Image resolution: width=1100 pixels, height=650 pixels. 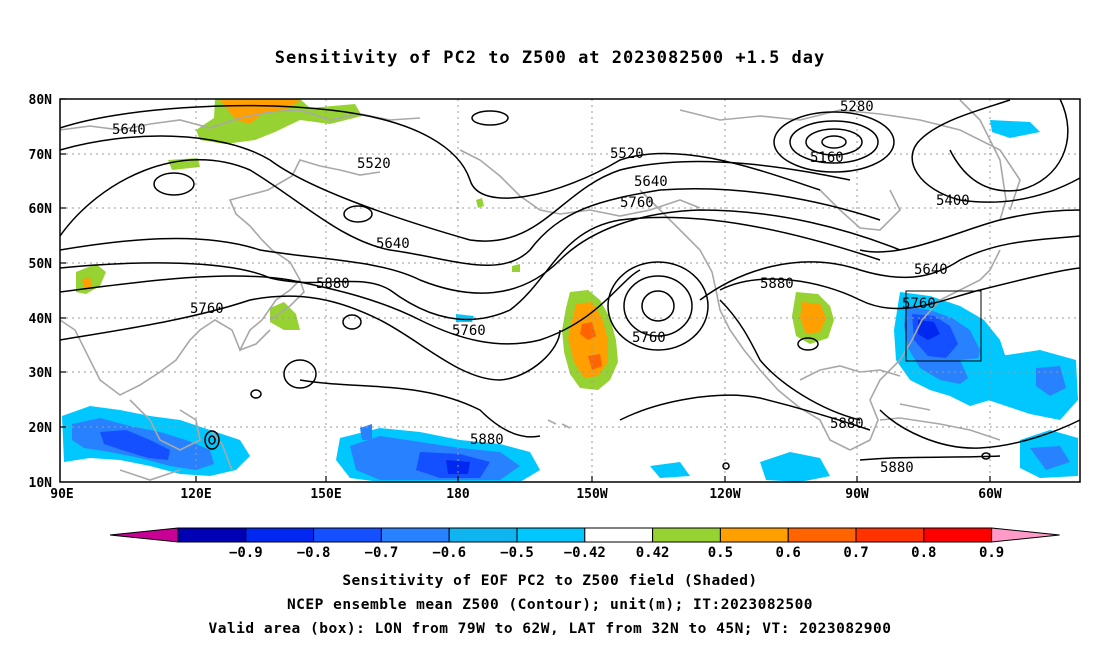 I want to click on lat-axis: 80N 70N 60N 50N 40N 30N 20N 10N, so click(x=41, y=292).